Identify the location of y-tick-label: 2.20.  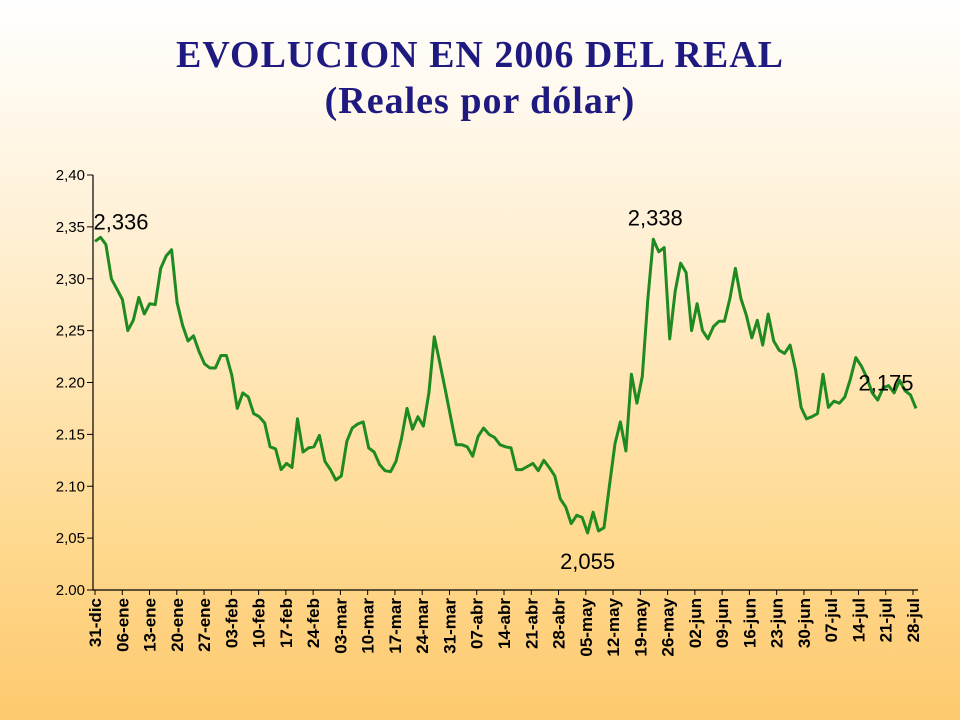
(70, 383).